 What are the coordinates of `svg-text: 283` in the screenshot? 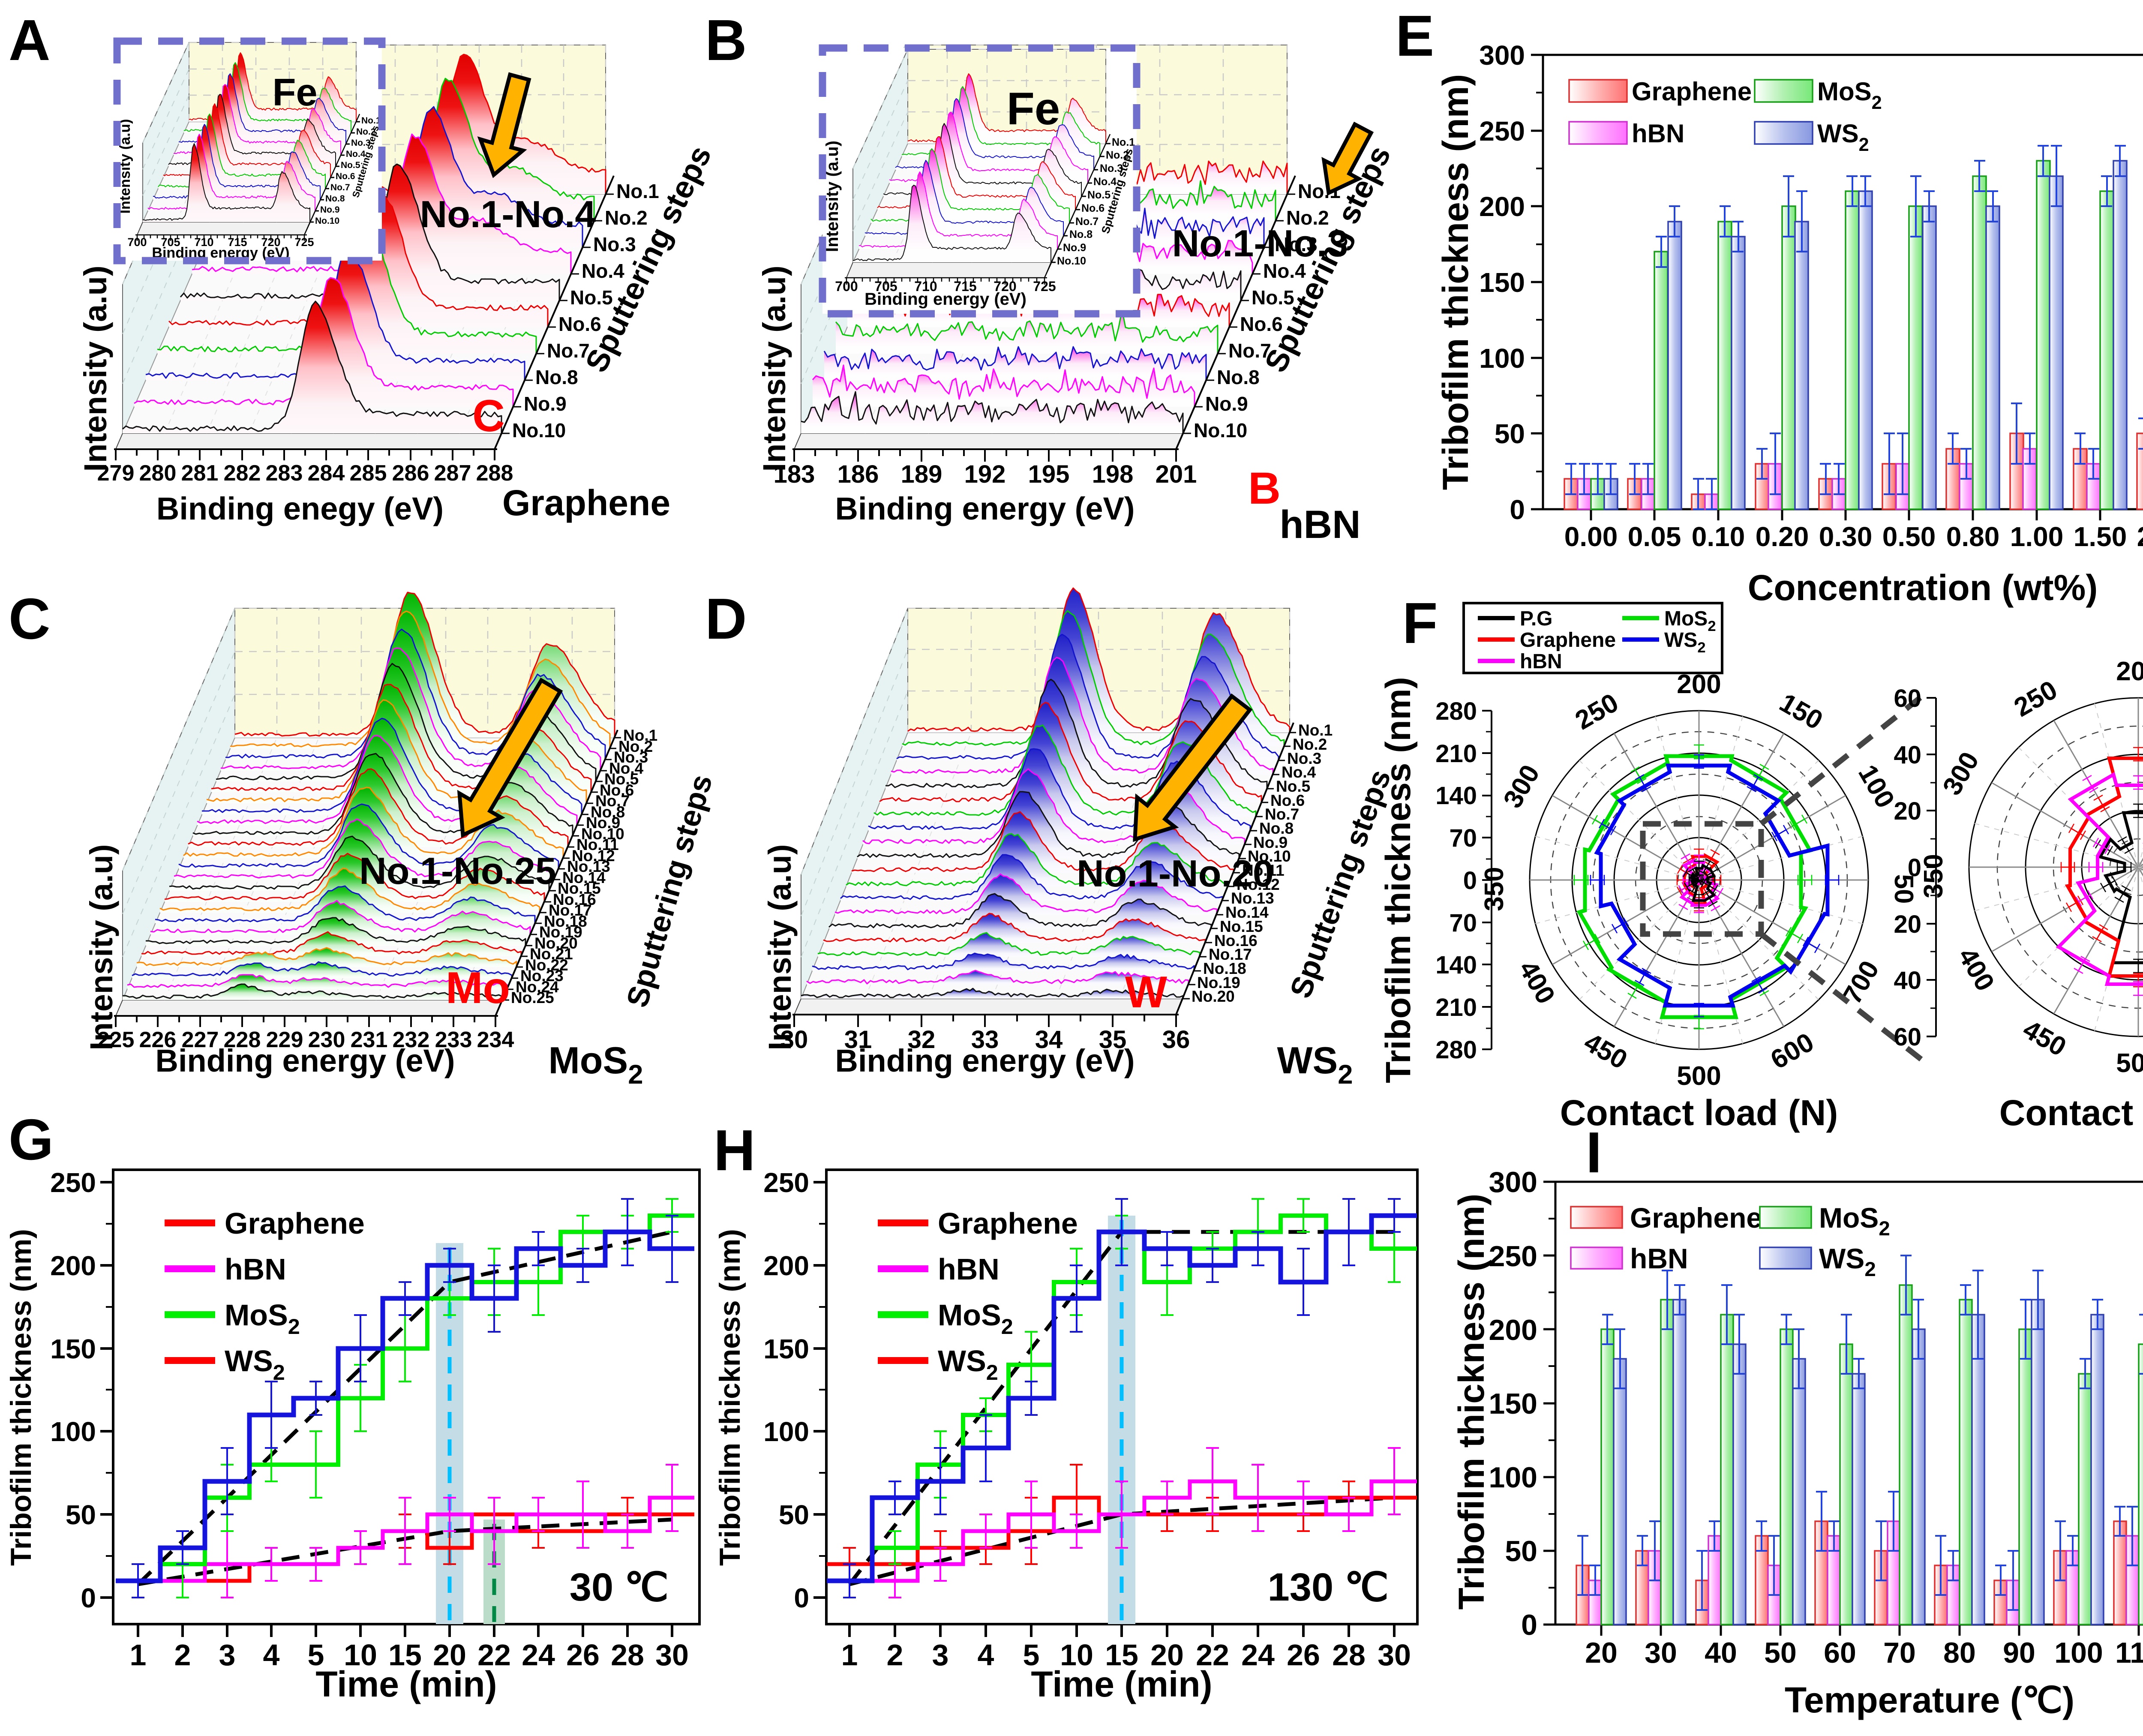 It's located at (284, 473).